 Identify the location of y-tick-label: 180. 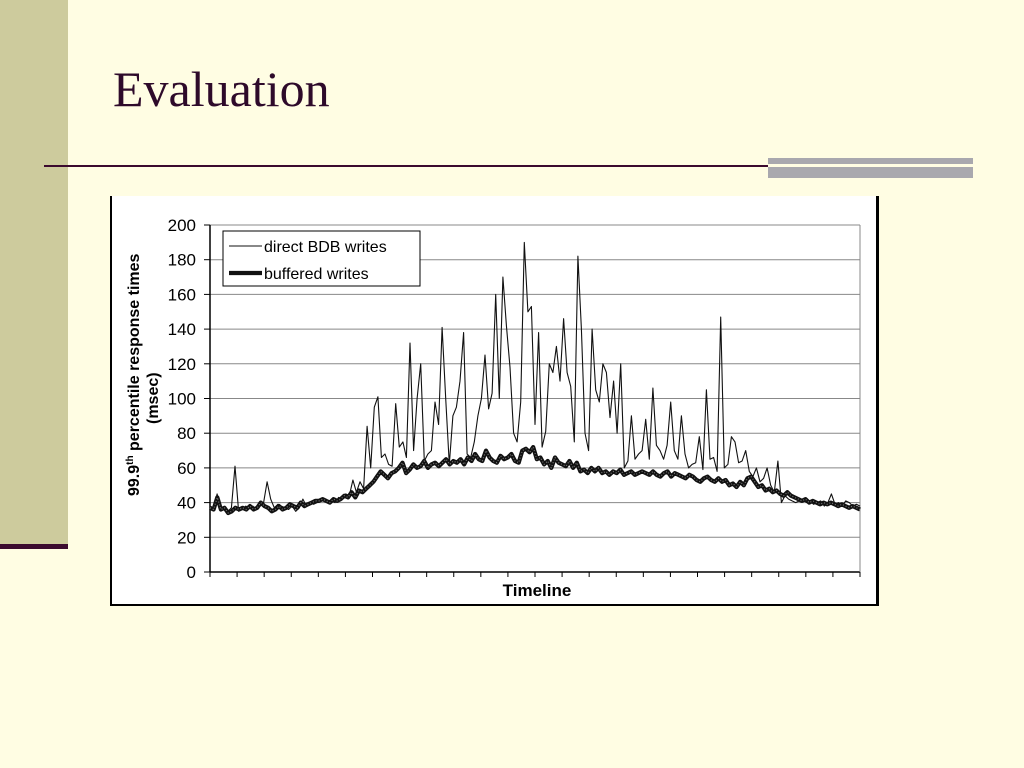
(182, 260).